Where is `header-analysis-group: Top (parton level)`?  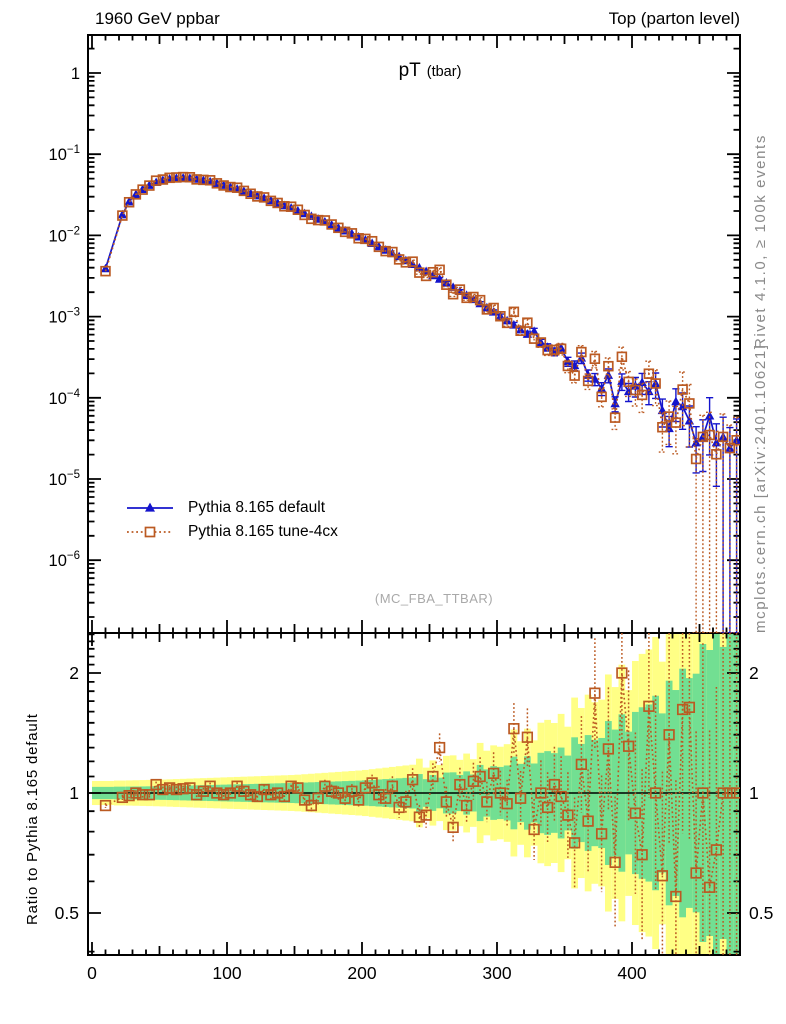 header-analysis-group: Top (parton level) is located at coordinates (674, 18).